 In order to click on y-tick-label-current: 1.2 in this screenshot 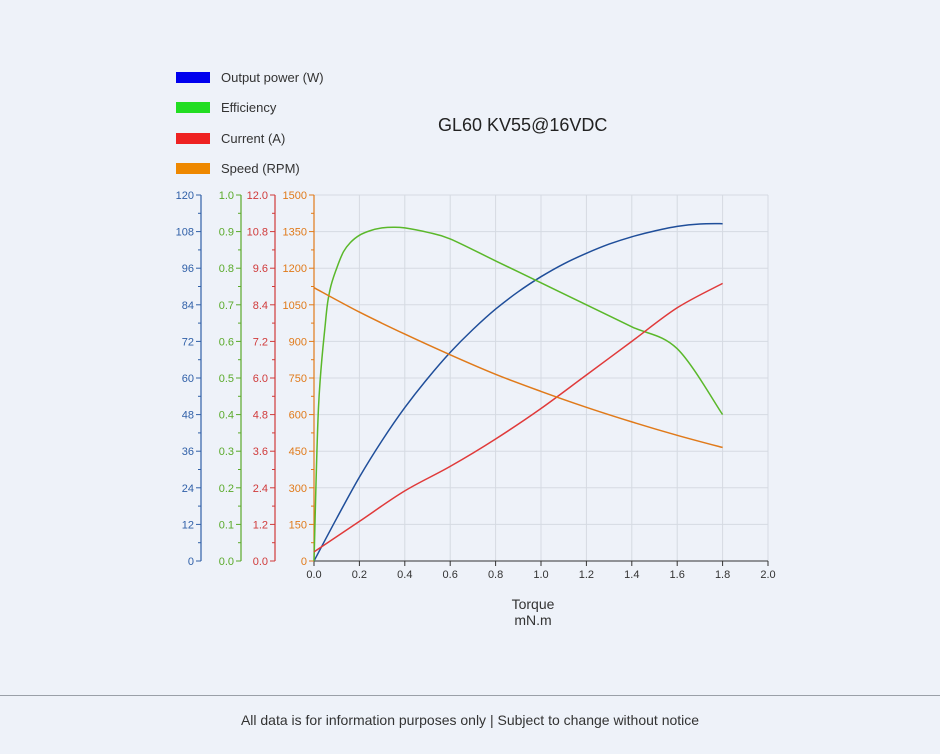, I will do `click(260, 525)`.